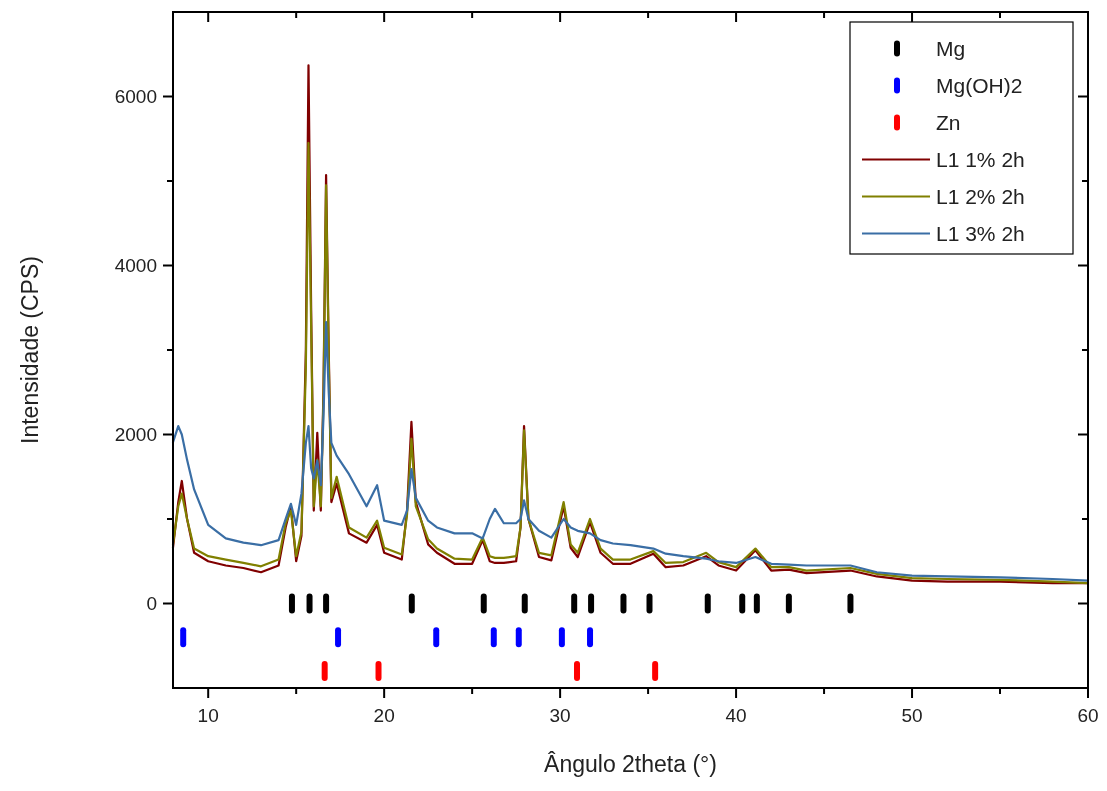 The height and width of the screenshot is (791, 1107). I want to click on x-tick-label: 30, so click(560, 715).